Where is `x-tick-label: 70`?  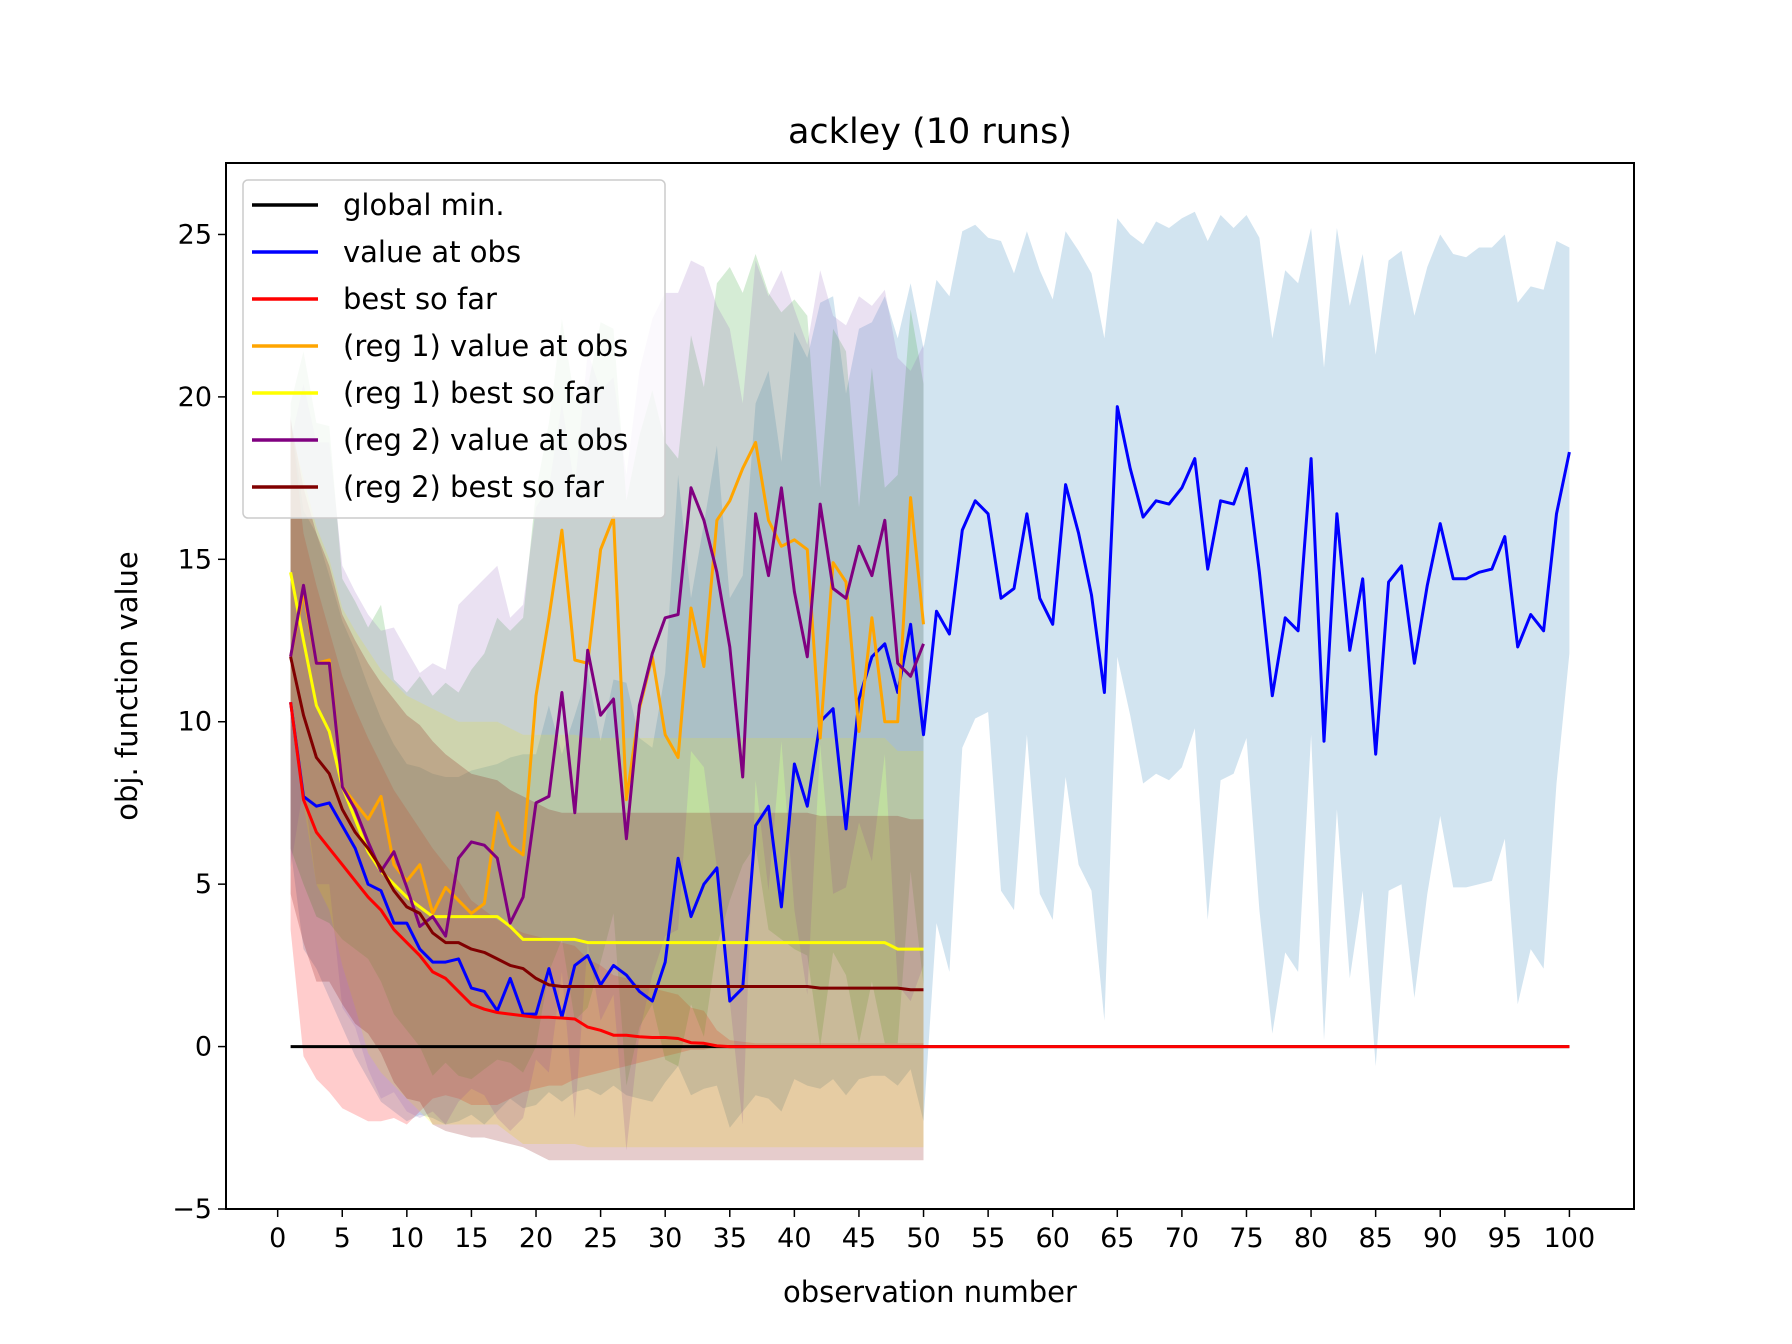 x-tick-label: 70 is located at coordinates (1182, 1238).